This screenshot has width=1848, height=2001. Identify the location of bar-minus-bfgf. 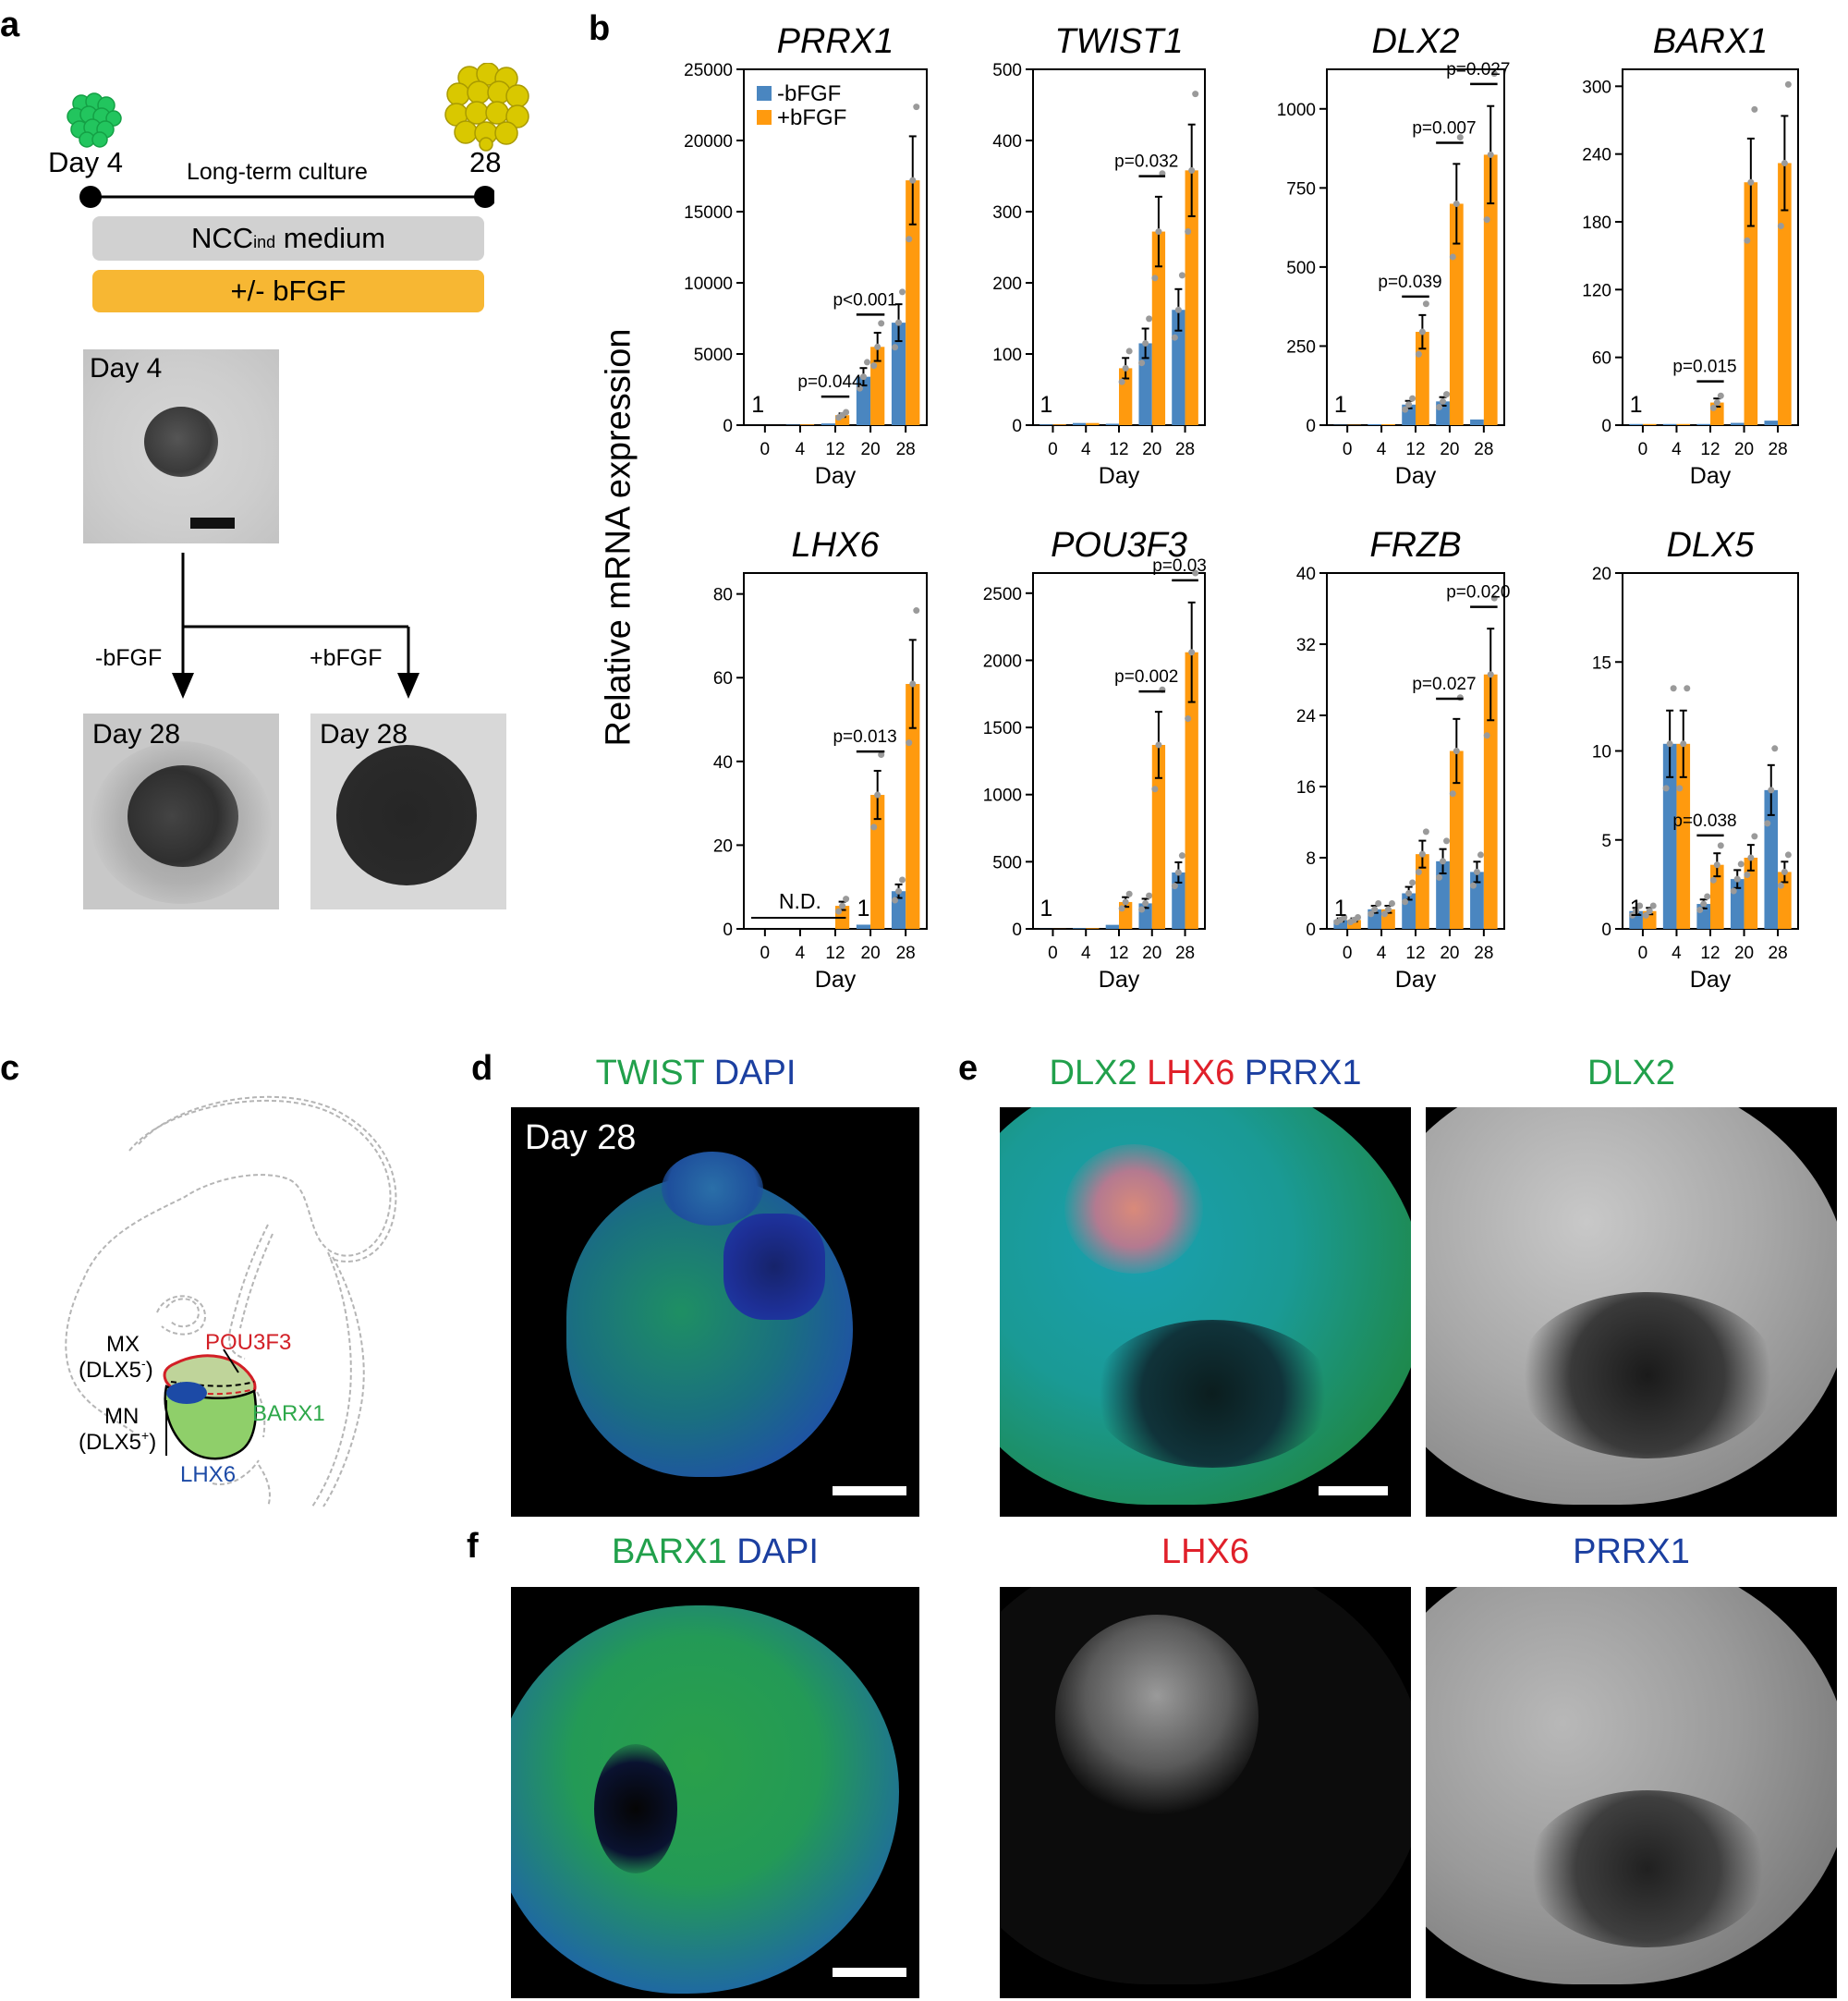
(1112, 424).